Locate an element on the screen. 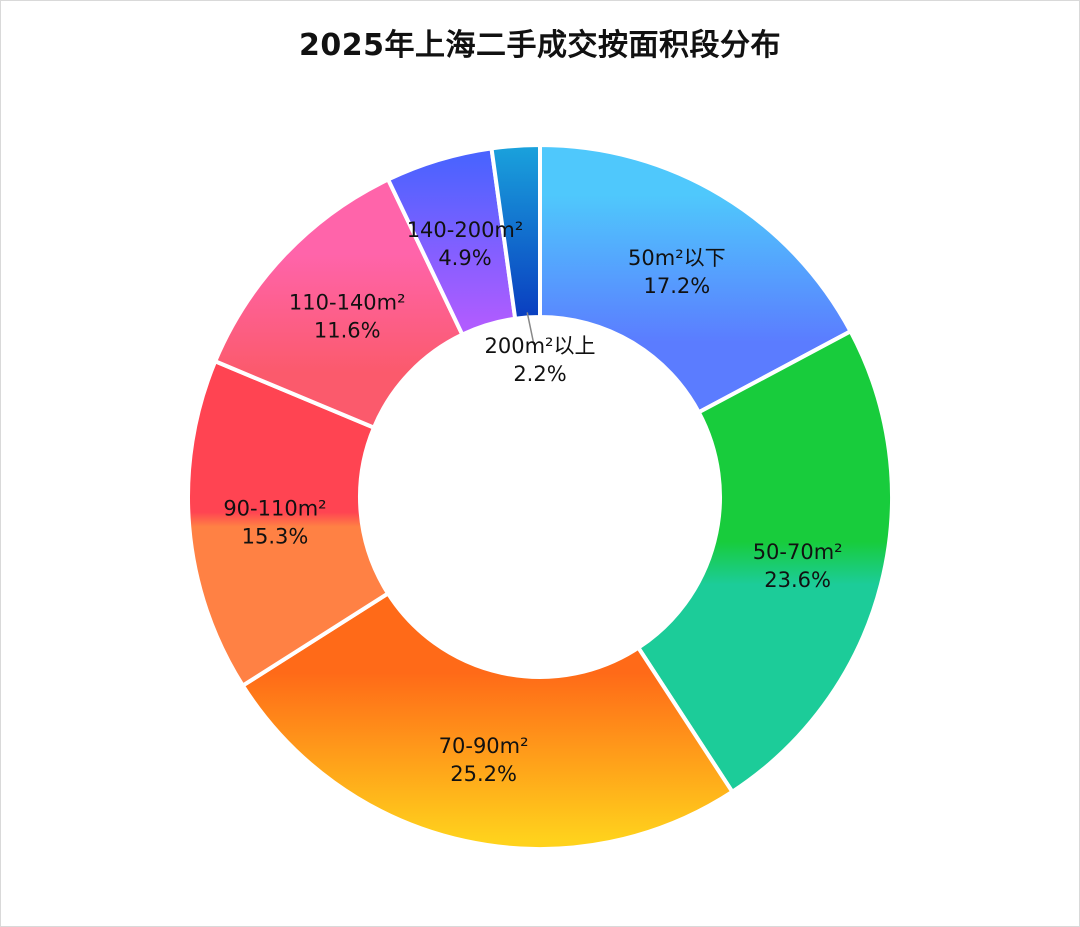  slice-value-110-140m2: 11.6% is located at coordinates (347, 331).